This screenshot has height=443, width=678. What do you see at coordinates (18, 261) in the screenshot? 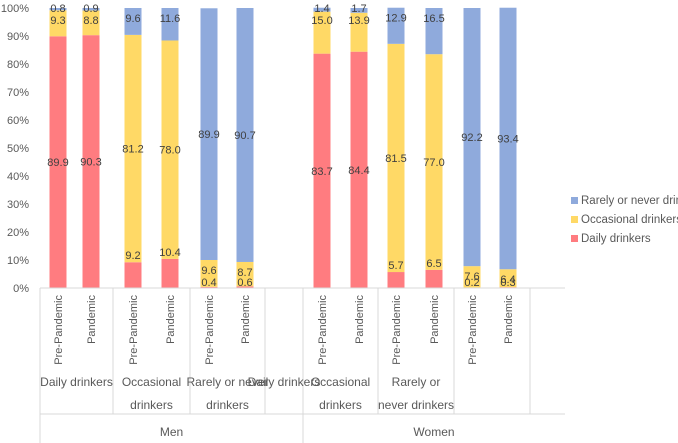
I see `y-tick-label: 10%` at bounding box center [18, 261].